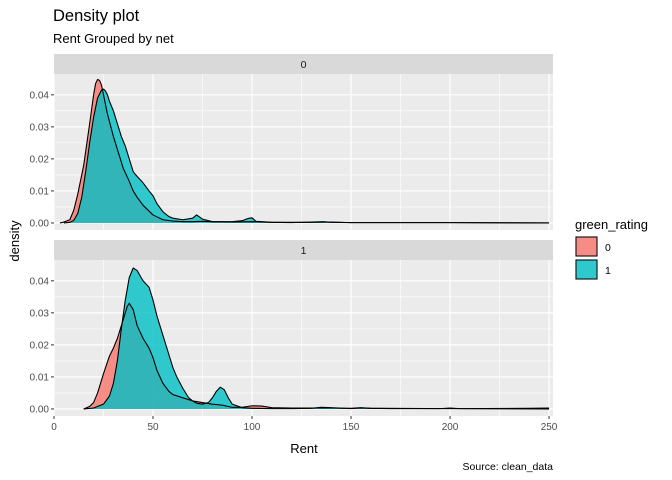 The image size is (672, 480). What do you see at coordinates (450, 427) in the screenshot?
I see `x-tick-label: 200` at bounding box center [450, 427].